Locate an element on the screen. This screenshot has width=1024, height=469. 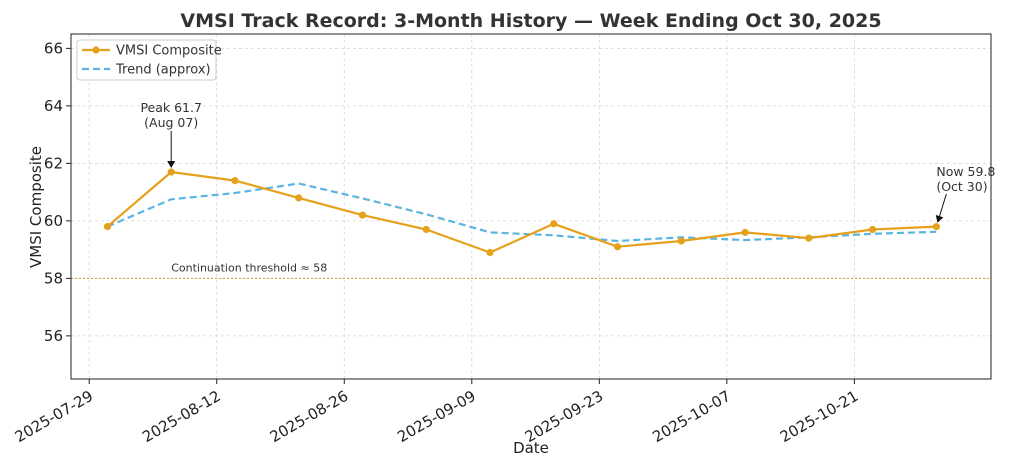
x-tick-label: 2025-08-26 is located at coordinates (309, 416).